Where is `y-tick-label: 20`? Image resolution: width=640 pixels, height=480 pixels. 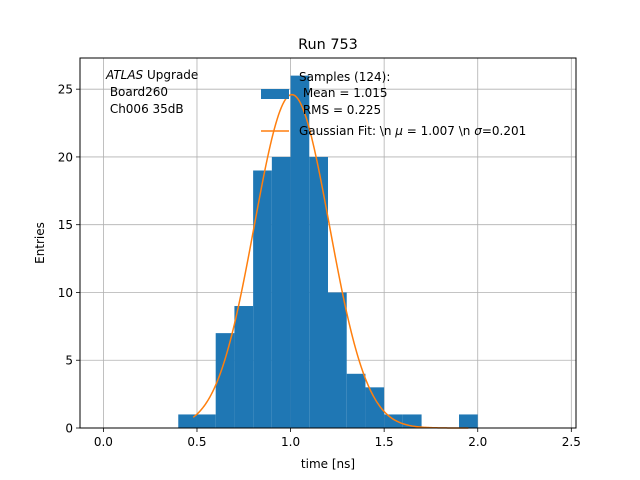
y-tick-label: 20 is located at coordinates (65, 157).